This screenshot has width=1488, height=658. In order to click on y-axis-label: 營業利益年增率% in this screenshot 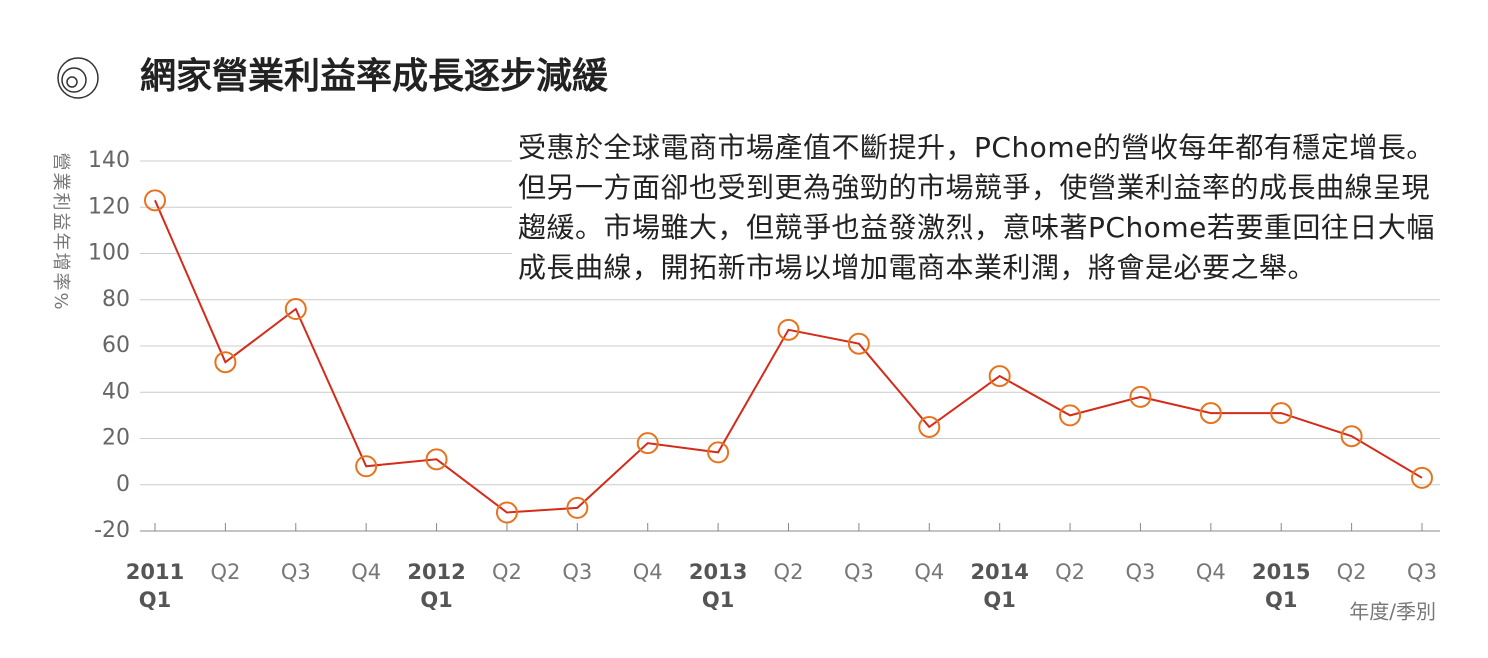, I will do `click(60, 231)`.